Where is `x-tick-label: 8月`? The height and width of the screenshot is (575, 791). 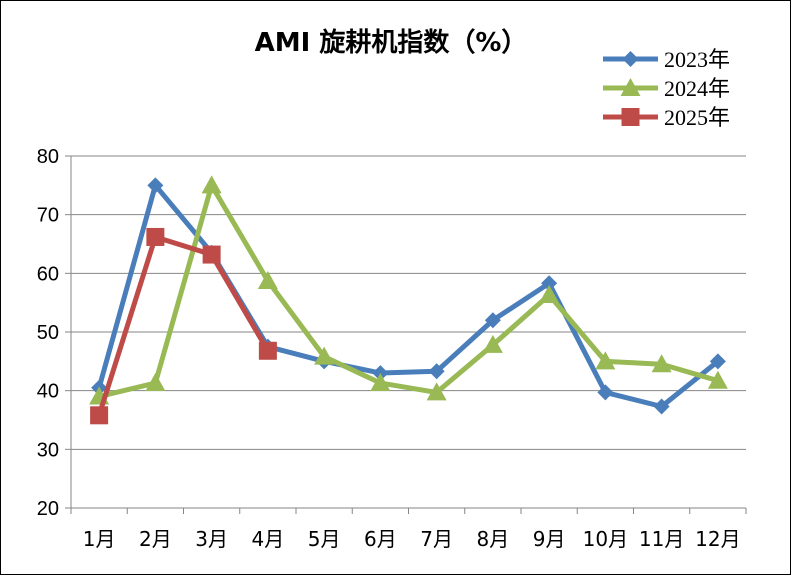
x-tick-label: 8月 is located at coordinates (493, 539).